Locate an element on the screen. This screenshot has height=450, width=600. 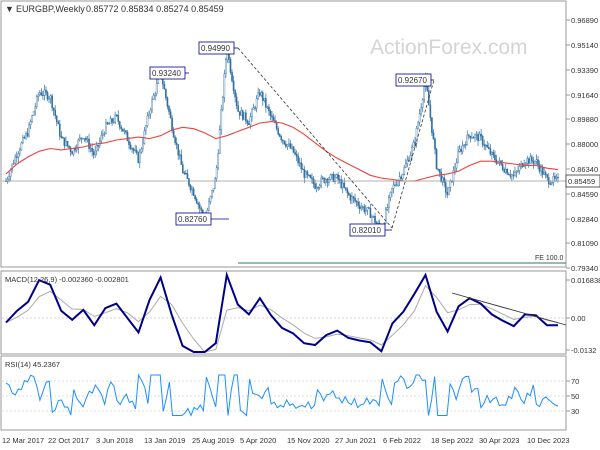
current-price-tag is located at coordinates (582, 181).